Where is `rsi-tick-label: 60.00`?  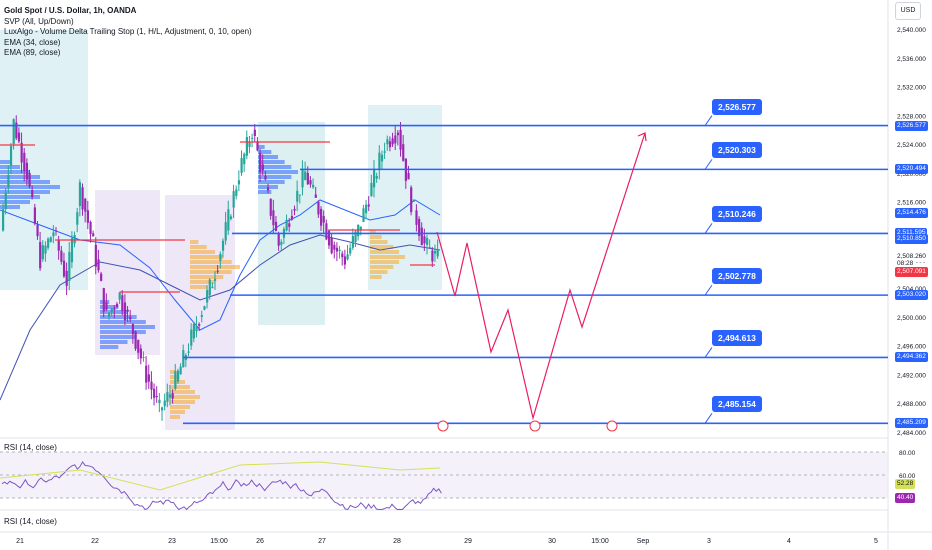 rsi-tick-label: 60.00 is located at coordinates (907, 476).